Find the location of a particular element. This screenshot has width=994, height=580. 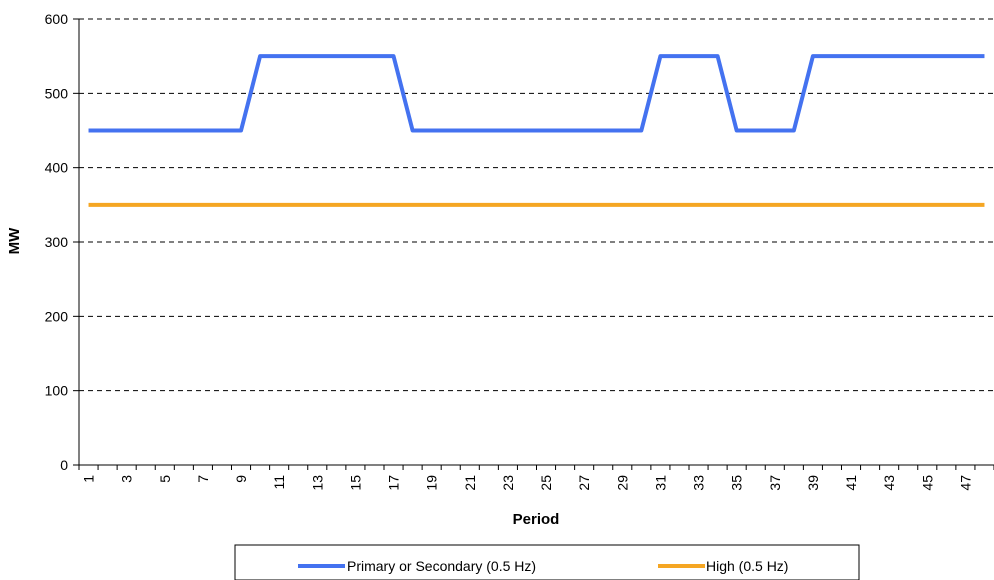

x-tick-label: 37 is located at coordinates (775, 483).